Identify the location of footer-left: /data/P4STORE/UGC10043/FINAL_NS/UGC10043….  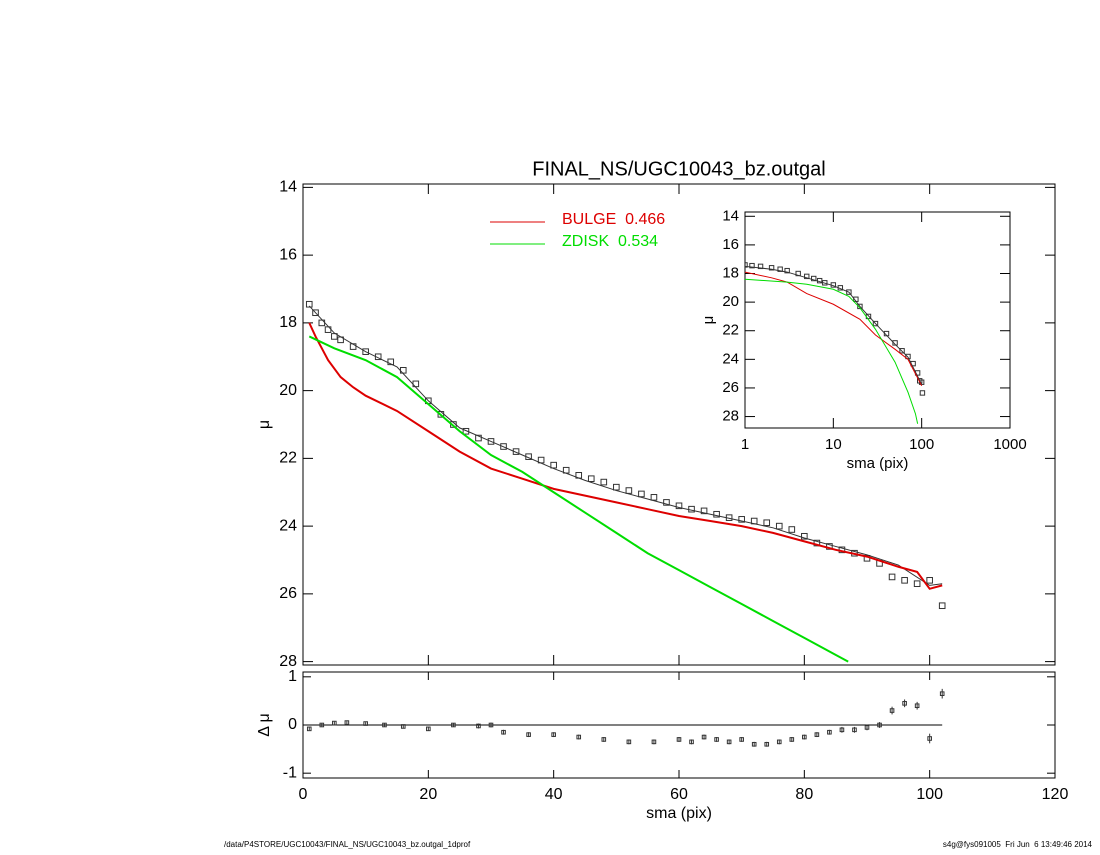
(347, 844).